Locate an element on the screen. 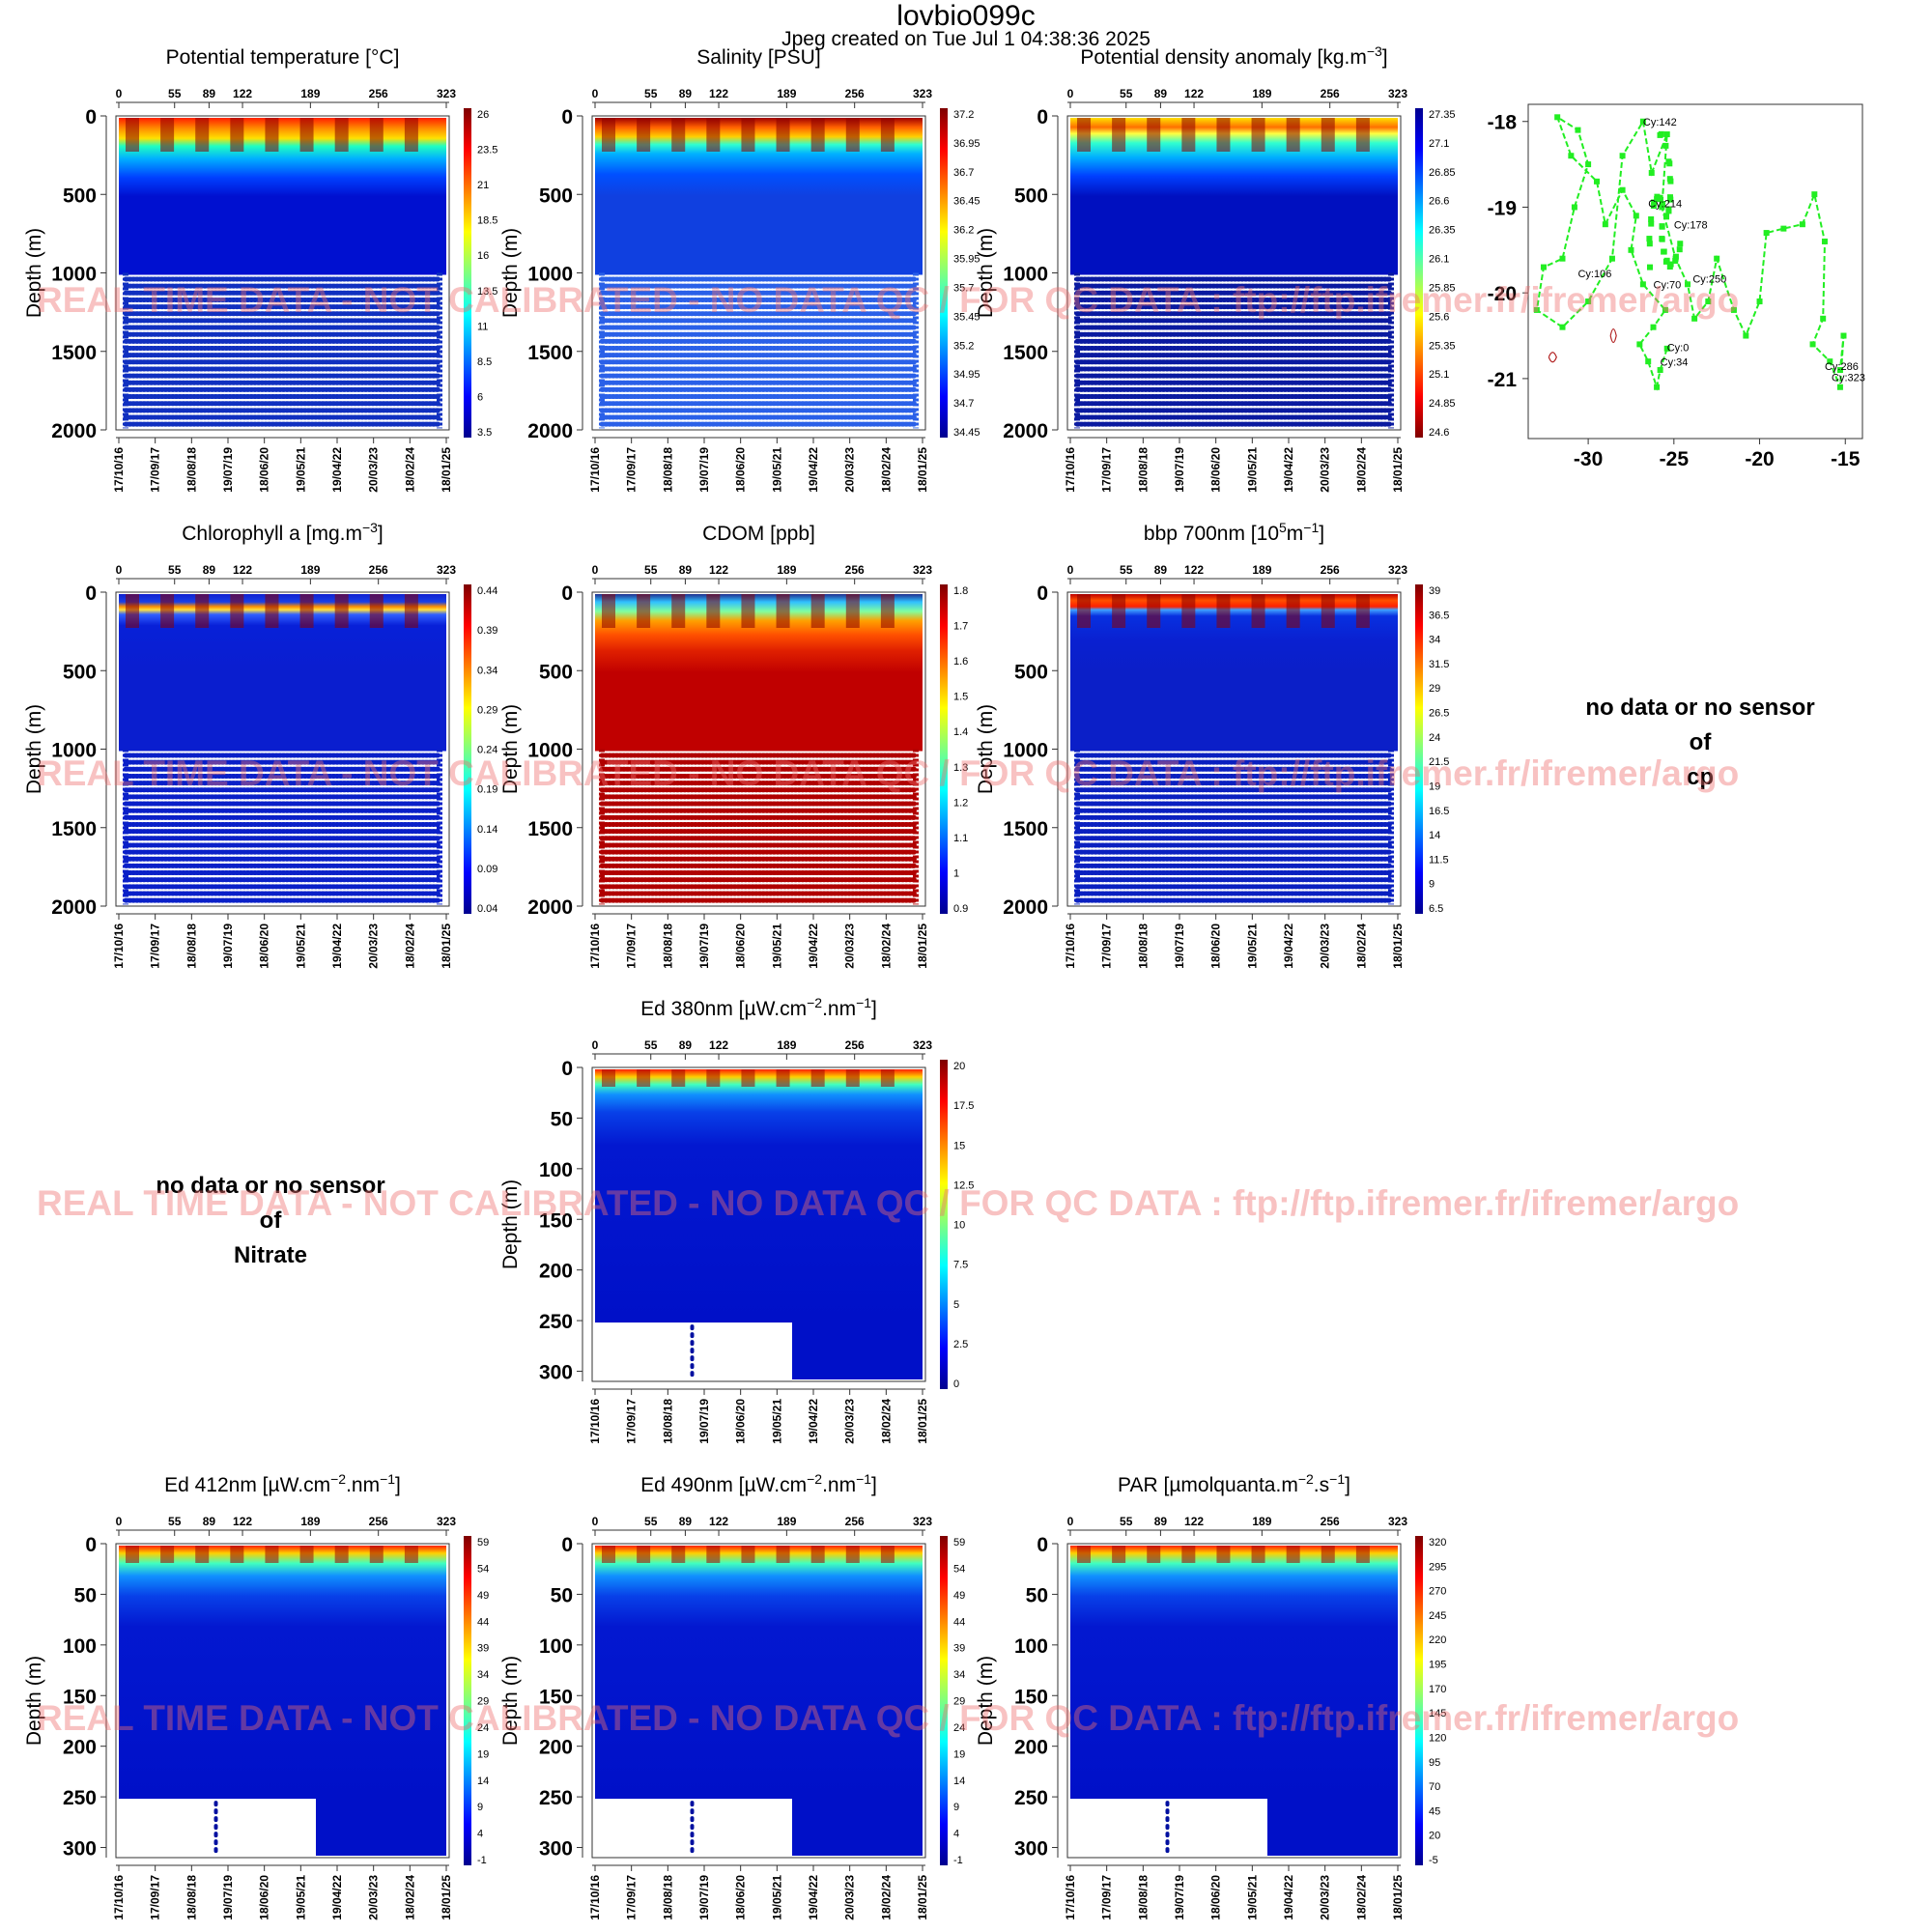 Image resolution: width=1932 pixels, height=1932 pixels. x-tick-label: 20/03/23 is located at coordinates (1325, 470).